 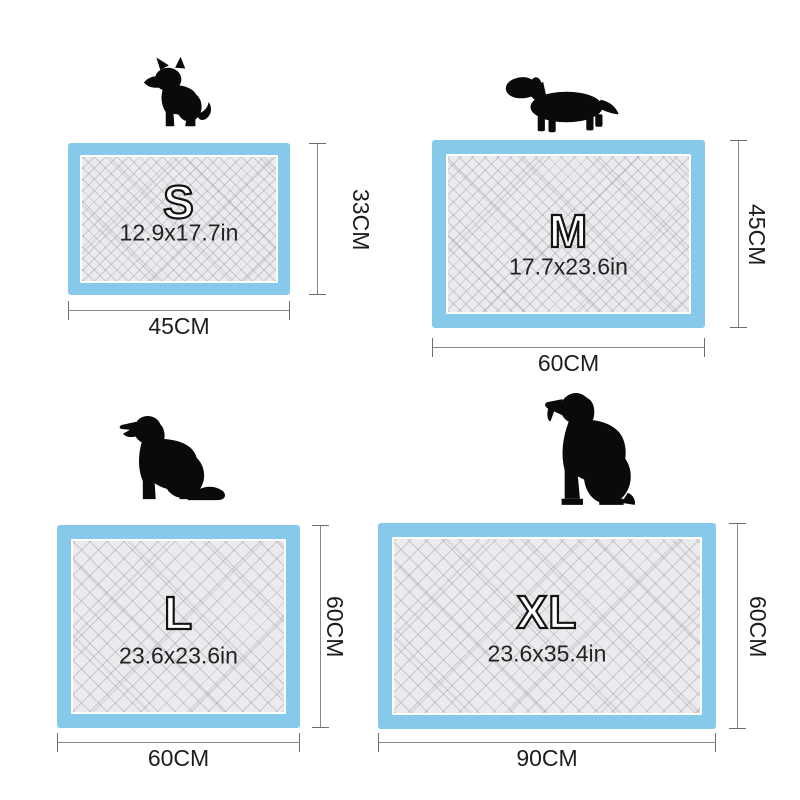 I want to click on pad-m: M 17.7x23.6in, so click(x=568, y=234).